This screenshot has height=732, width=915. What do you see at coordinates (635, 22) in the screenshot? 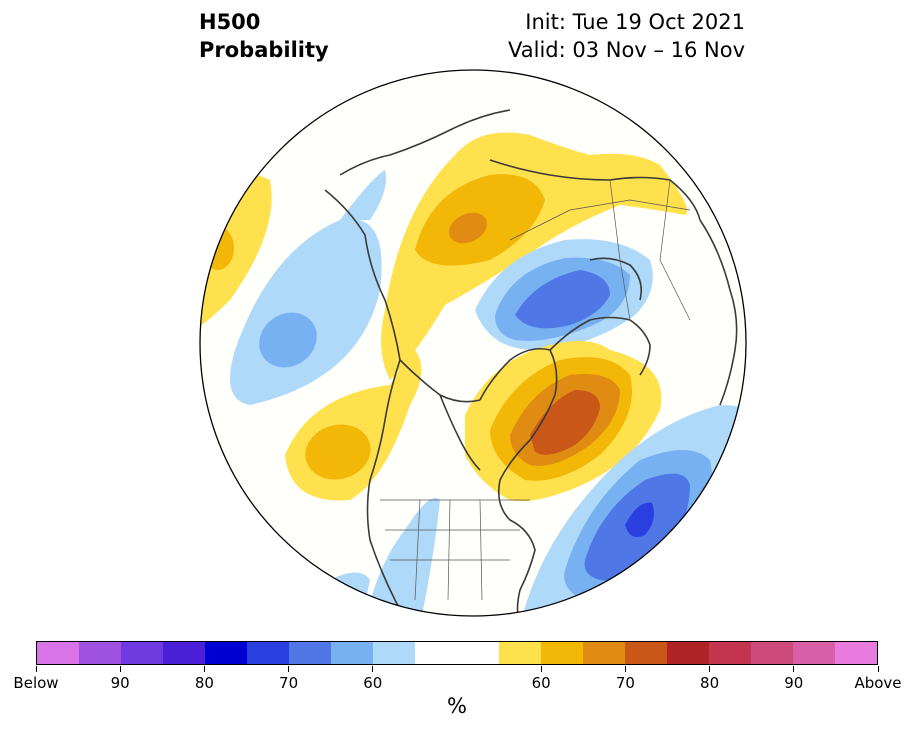
I see `init-date: Init: Tue 19 Oct 2021` at bounding box center [635, 22].